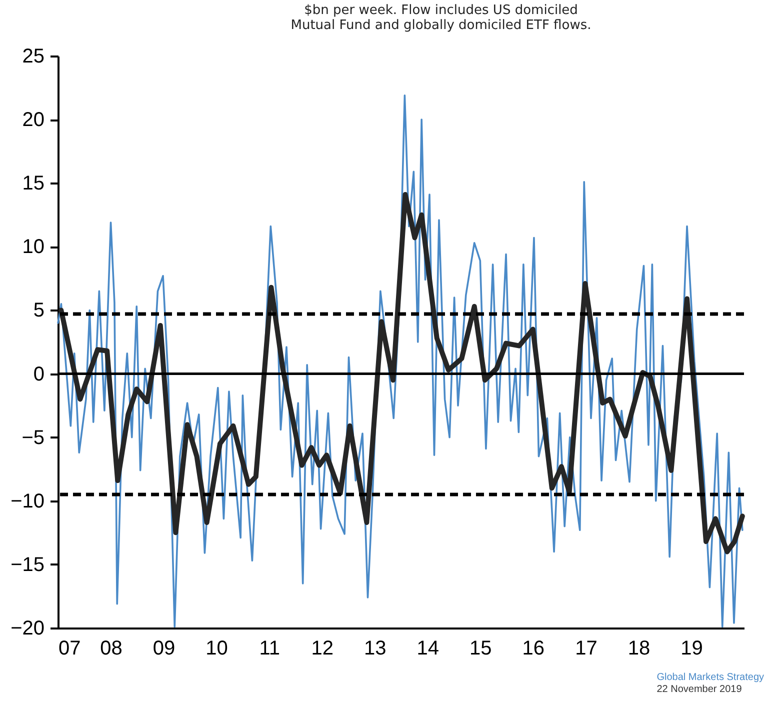 The image size is (772, 724). Describe the element at coordinates (164, 649) in the screenshot. I see `x-tick-label: 09` at that location.